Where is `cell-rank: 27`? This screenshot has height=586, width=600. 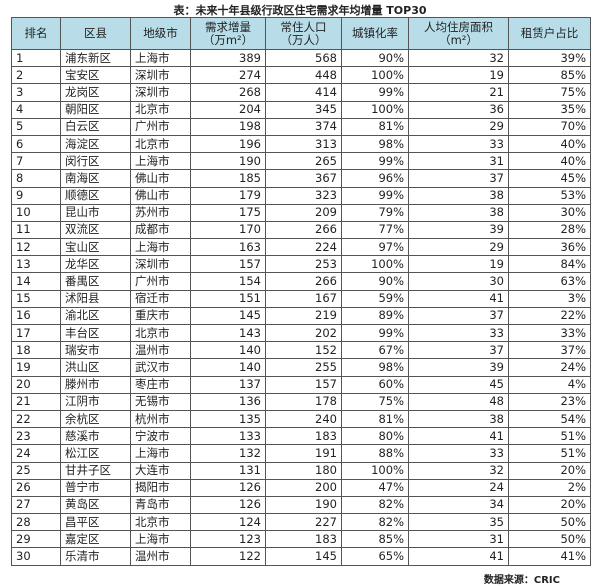
cell-rank: 27 is located at coordinates (36, 505).